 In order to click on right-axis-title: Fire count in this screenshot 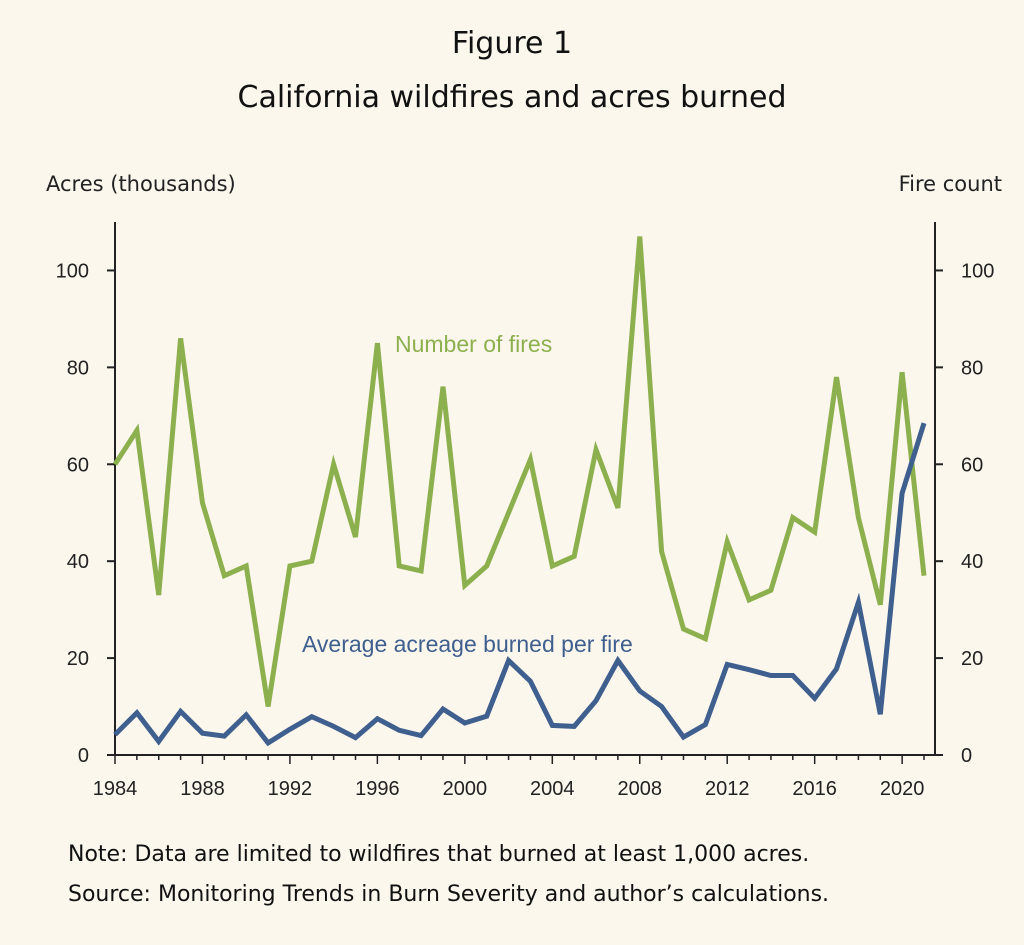, I will do `click(950, 184)`.